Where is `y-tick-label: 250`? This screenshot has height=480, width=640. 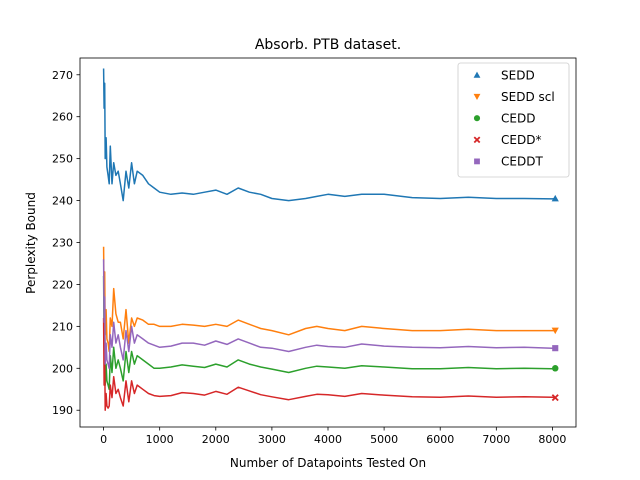 y-tick-label: 250 is located at coordinates (62, 159).